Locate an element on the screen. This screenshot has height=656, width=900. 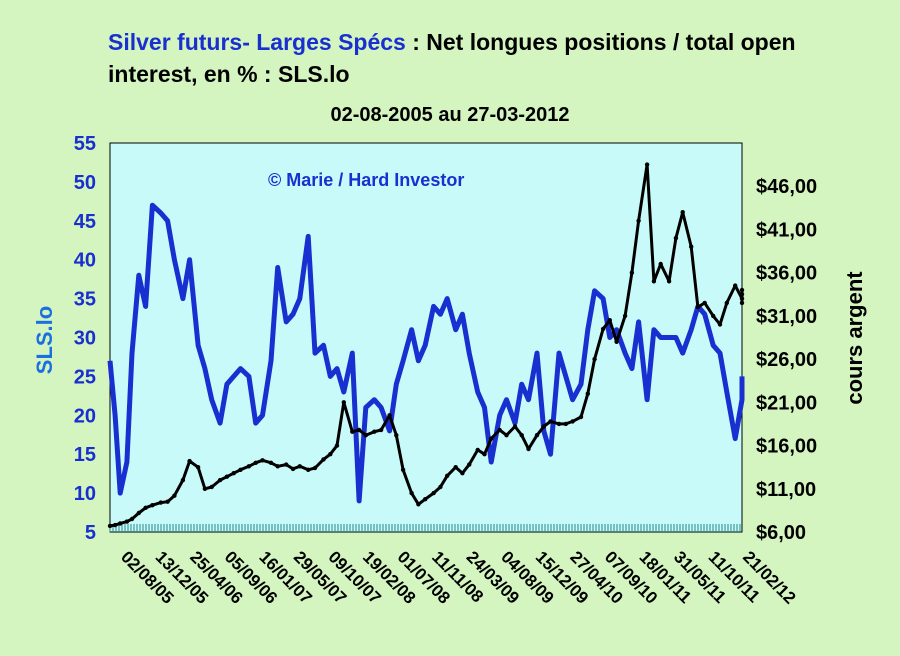
left-tick-label: 55 is located at coordinates (85, 144).